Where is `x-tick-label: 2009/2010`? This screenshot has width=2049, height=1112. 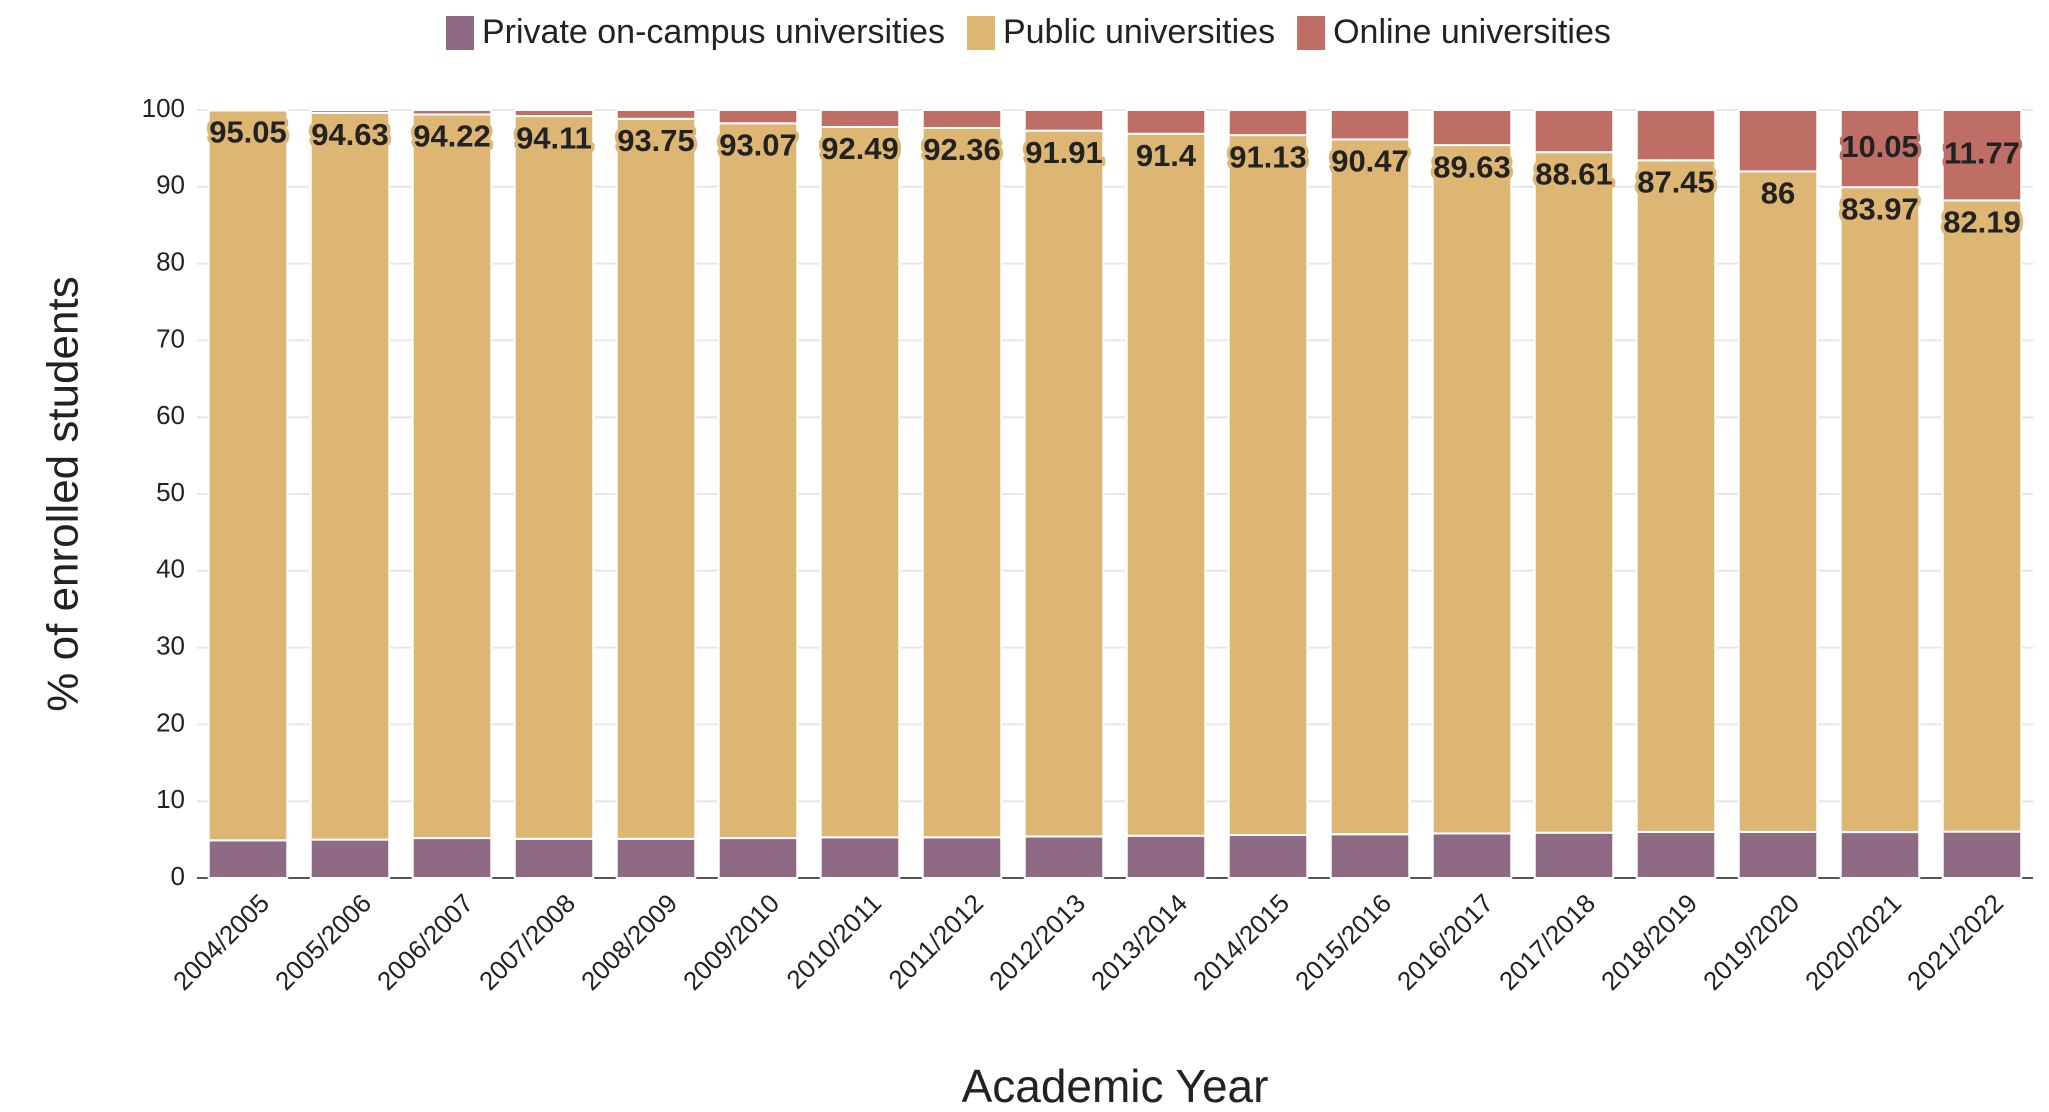 x-tick-label: 2009/2010 is located at coordinates (731, 942).